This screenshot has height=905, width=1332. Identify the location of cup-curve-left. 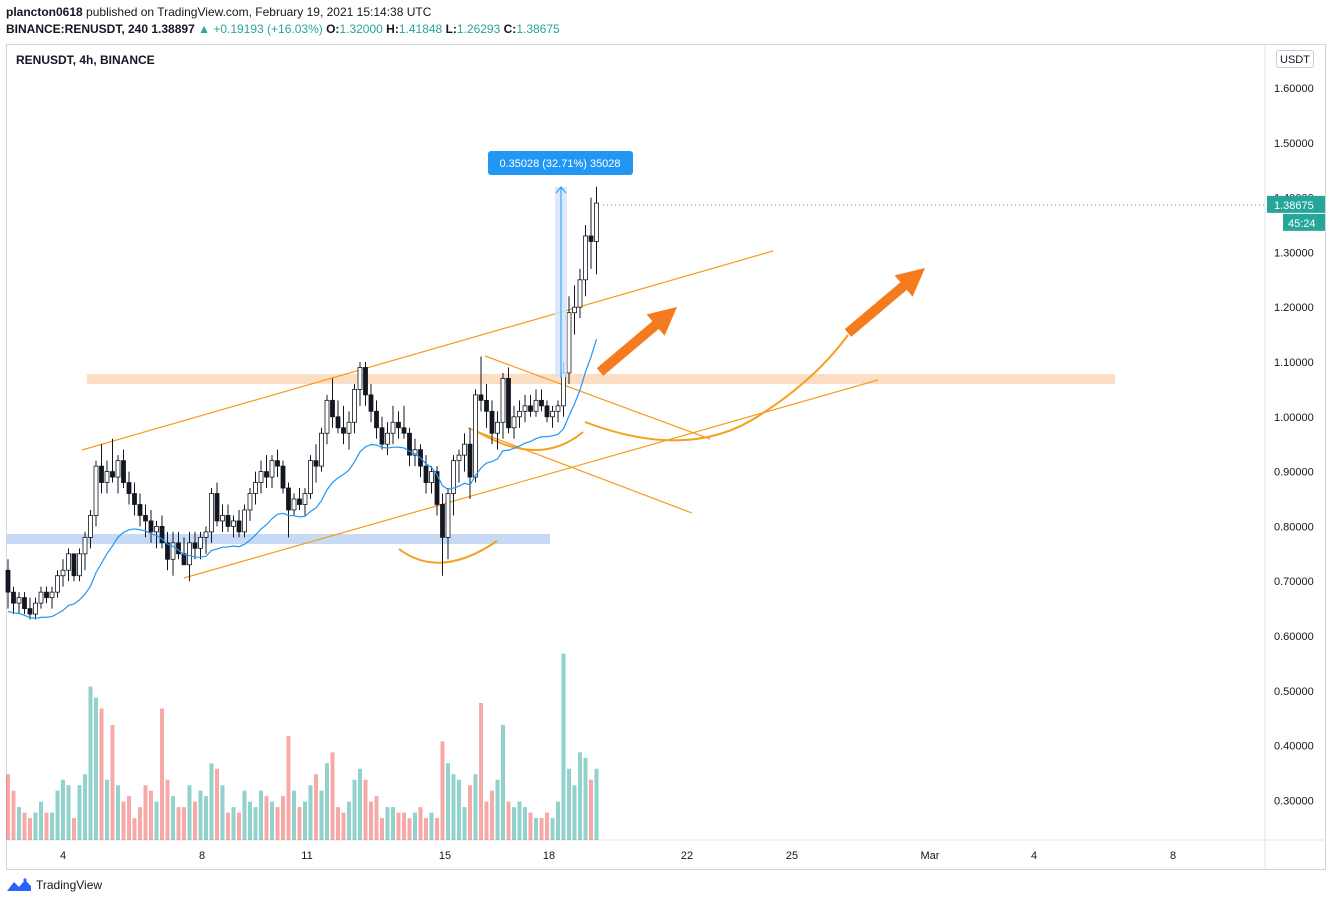
(448, 552).